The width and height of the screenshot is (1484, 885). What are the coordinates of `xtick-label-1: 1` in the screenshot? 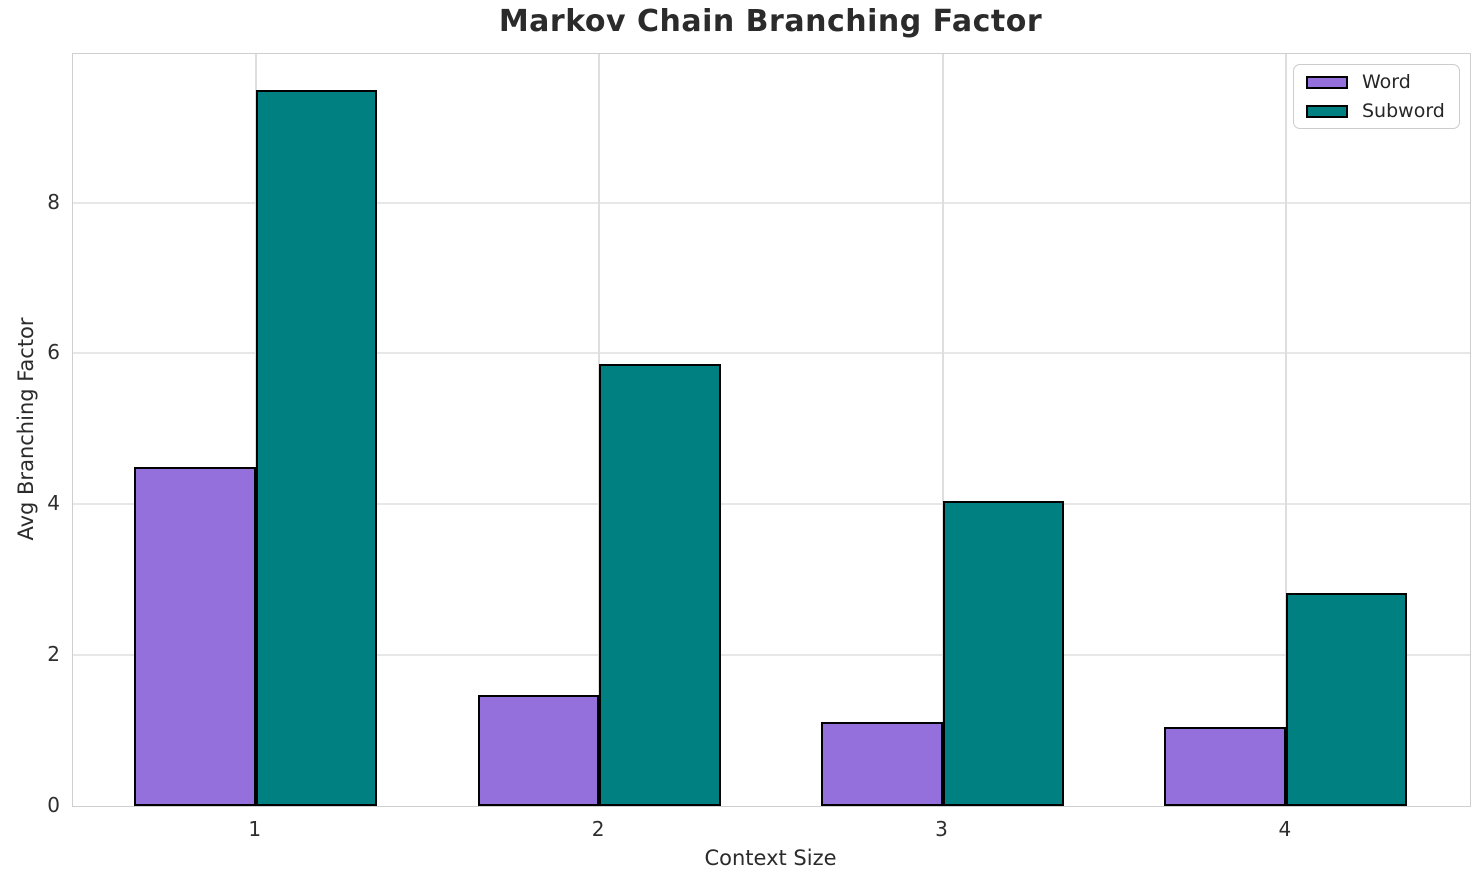 It's located at (255, 829).